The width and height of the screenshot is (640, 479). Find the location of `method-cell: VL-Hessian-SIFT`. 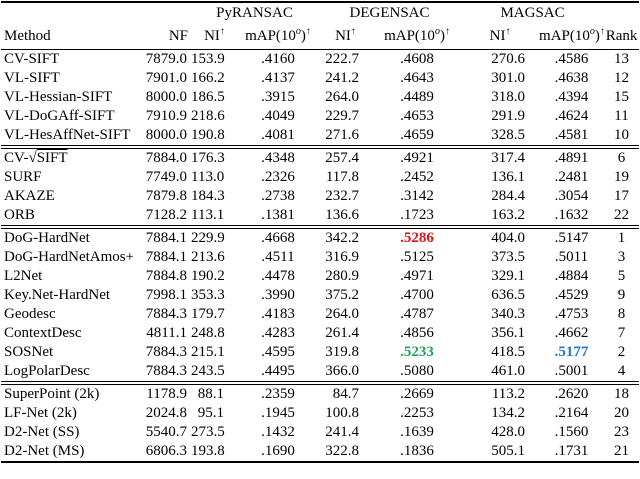

method-cell: VL-Hessian-SIFT is located at coordinates (58, 97).